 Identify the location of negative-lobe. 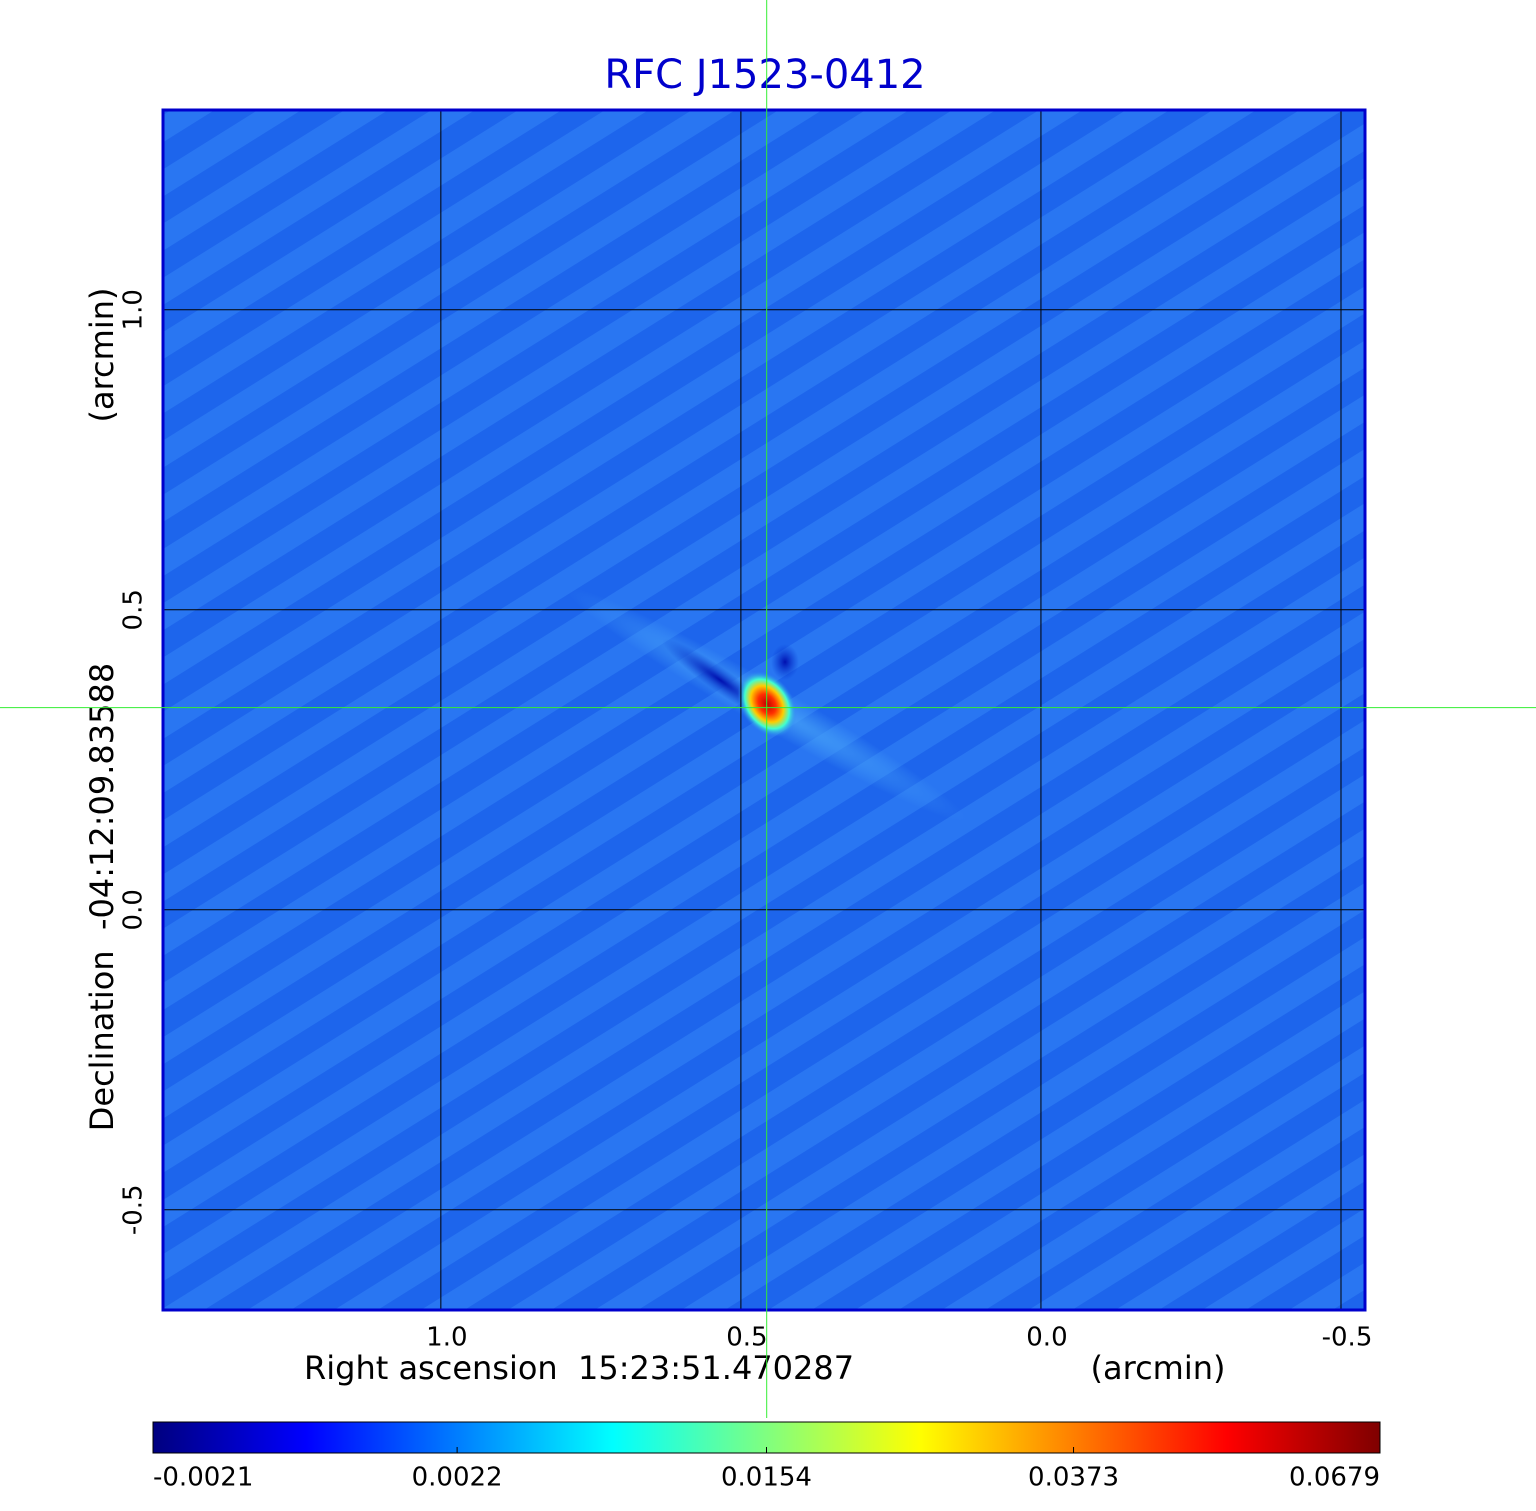
(785, 662).